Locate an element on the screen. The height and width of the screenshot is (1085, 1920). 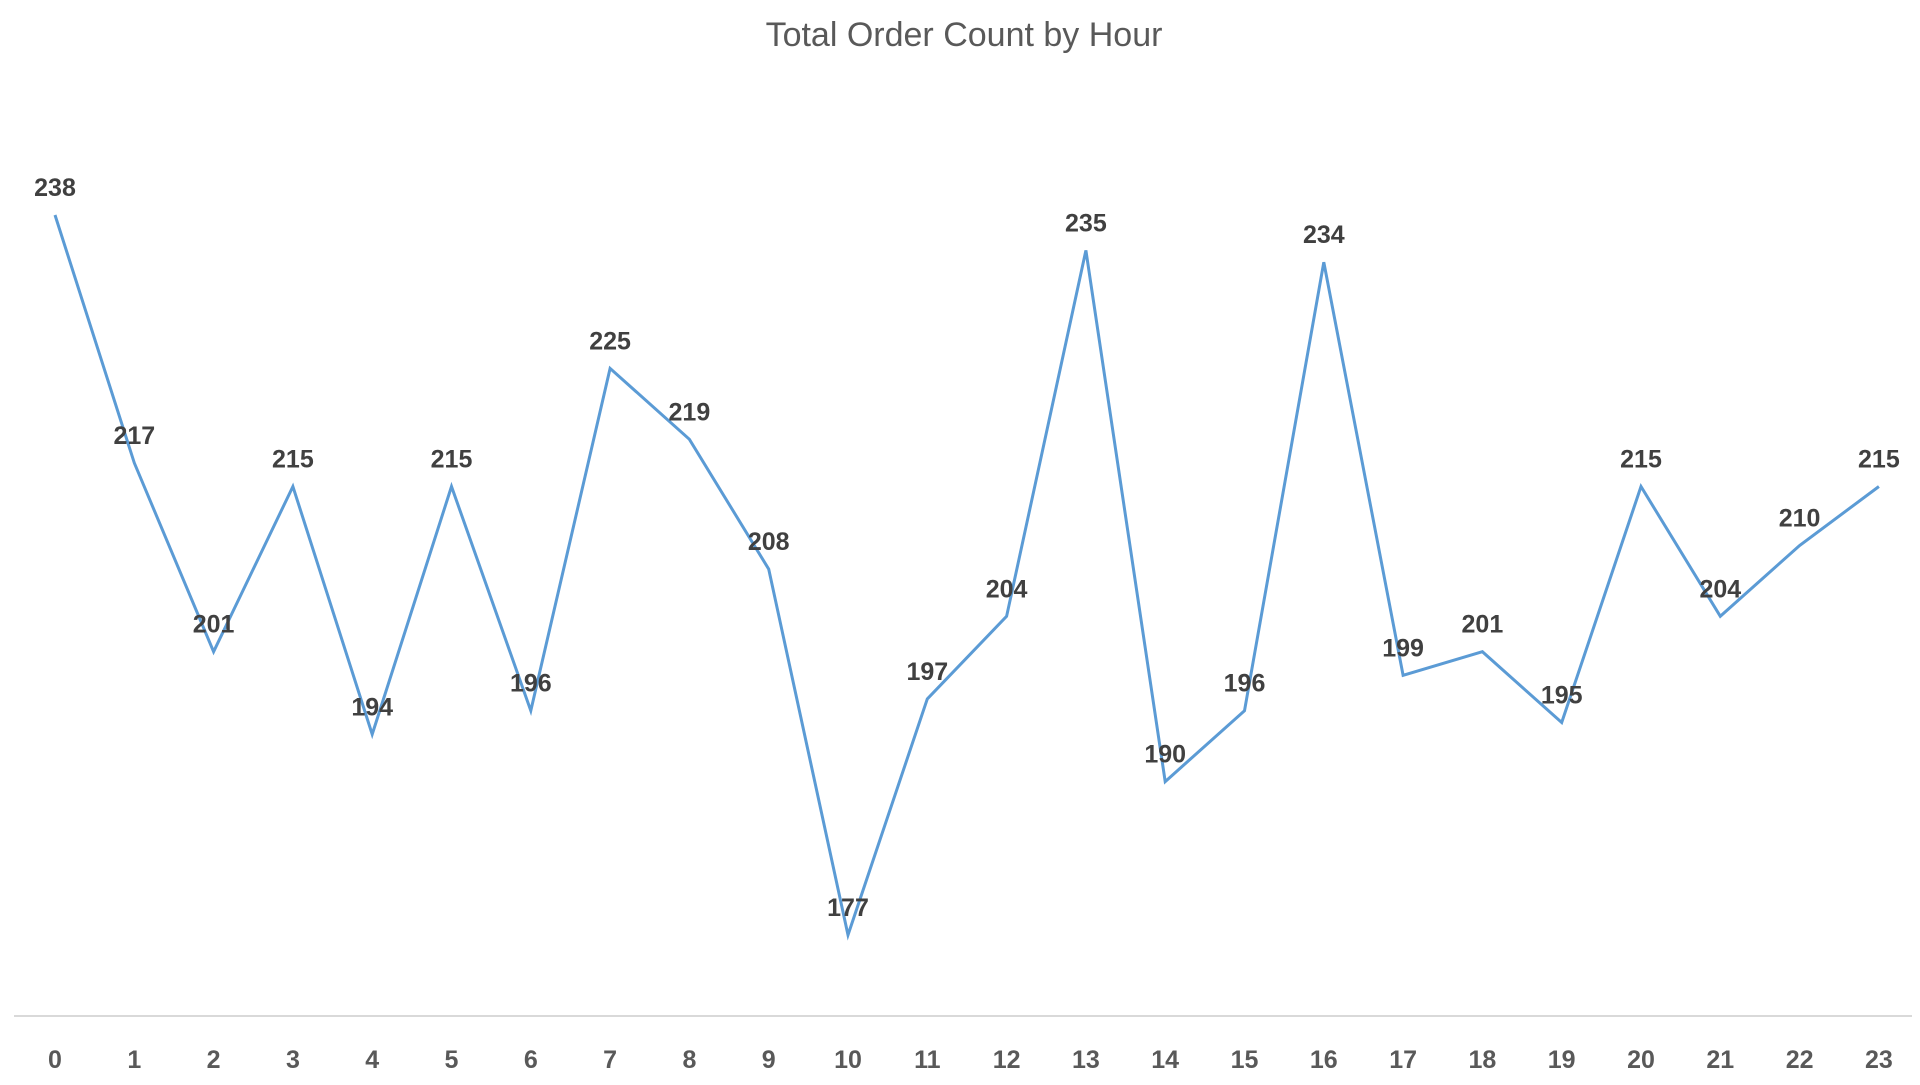
x-axis-tick-labels: 0 1 2 3 4 5 6 7 8 9 10 11 12 13 14 15 16 17 18 19 20 21 22 23 is located at coordinates (970, 1060).